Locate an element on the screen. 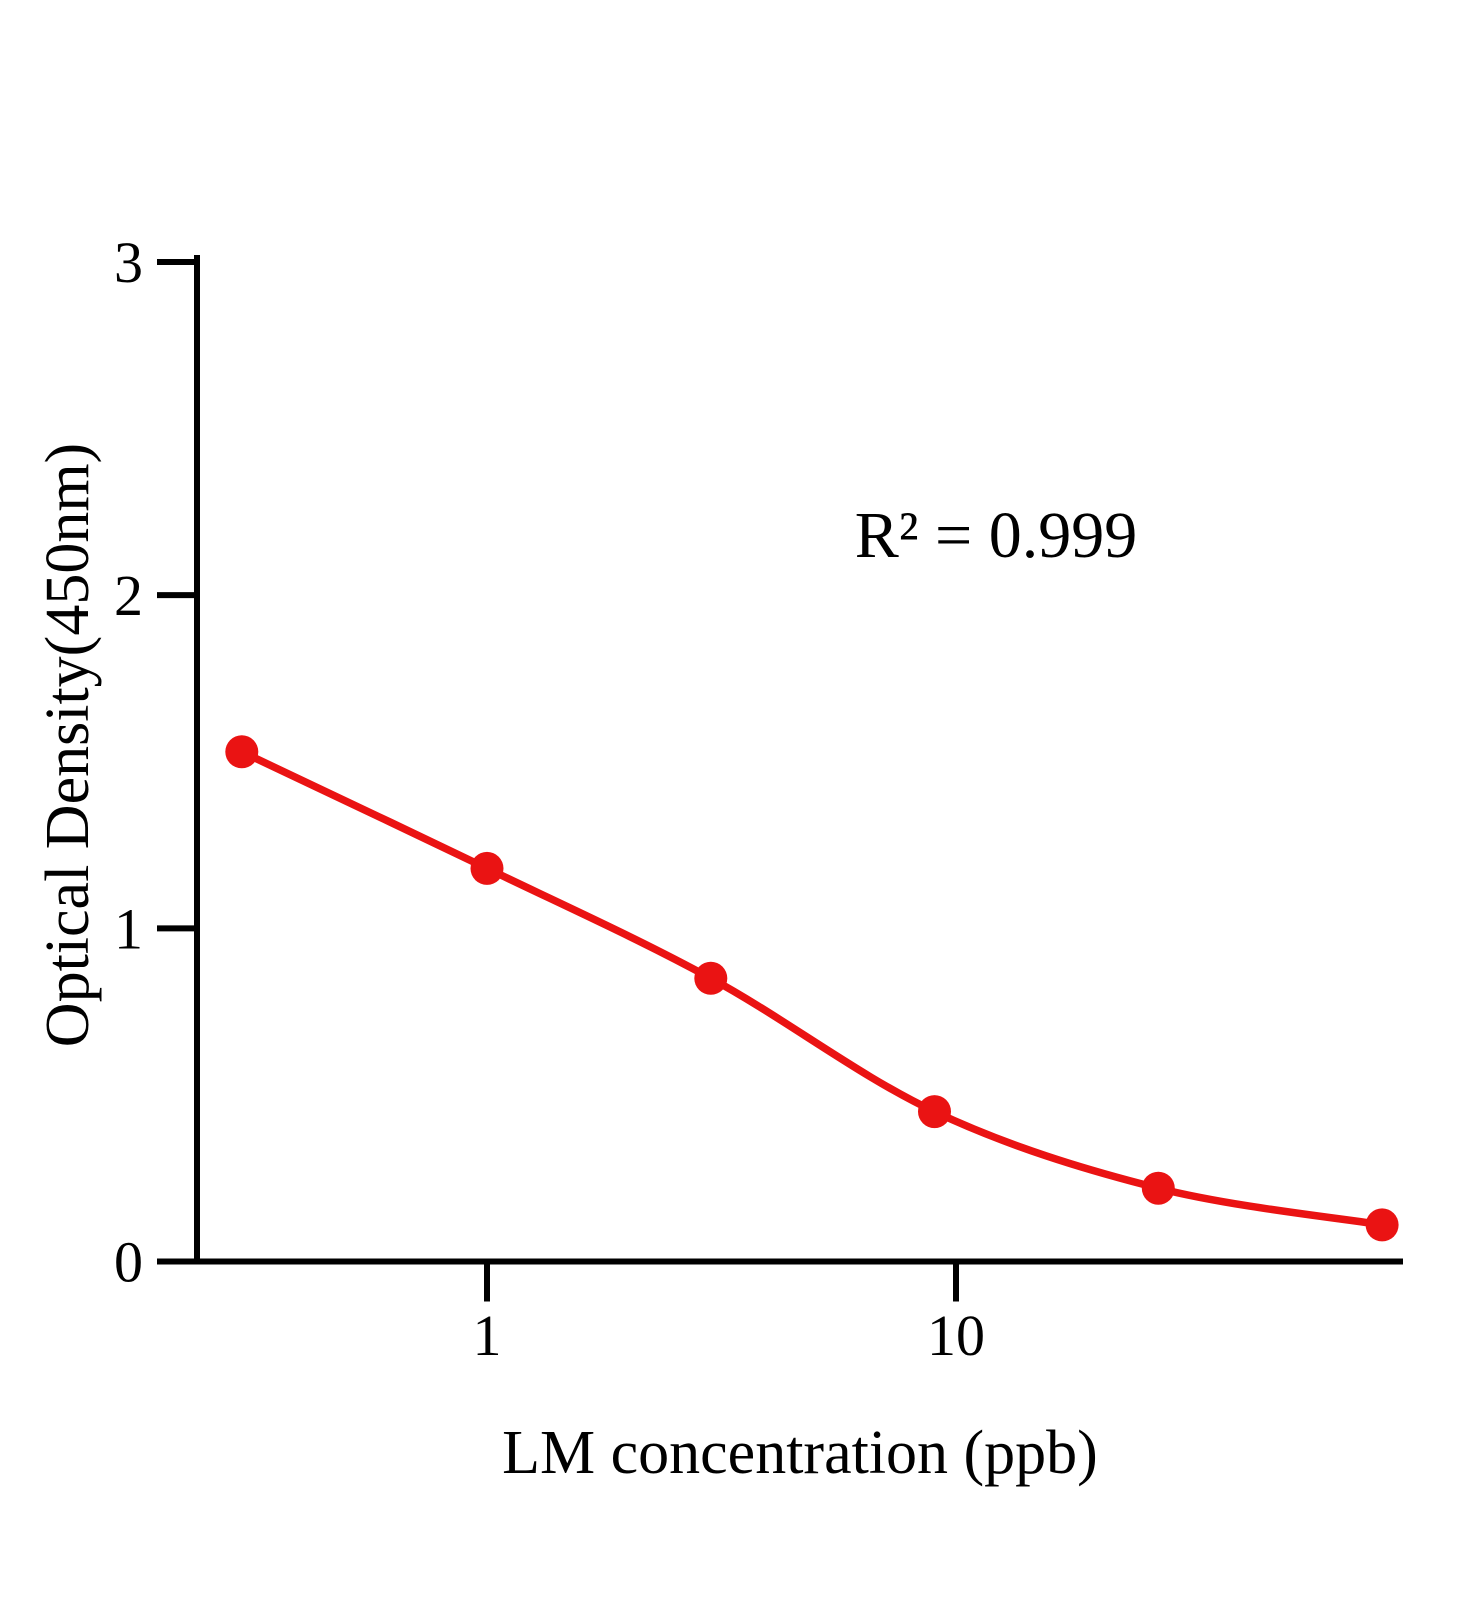  x-tick-label-1: 1 is located at coordinates (487, 1335).